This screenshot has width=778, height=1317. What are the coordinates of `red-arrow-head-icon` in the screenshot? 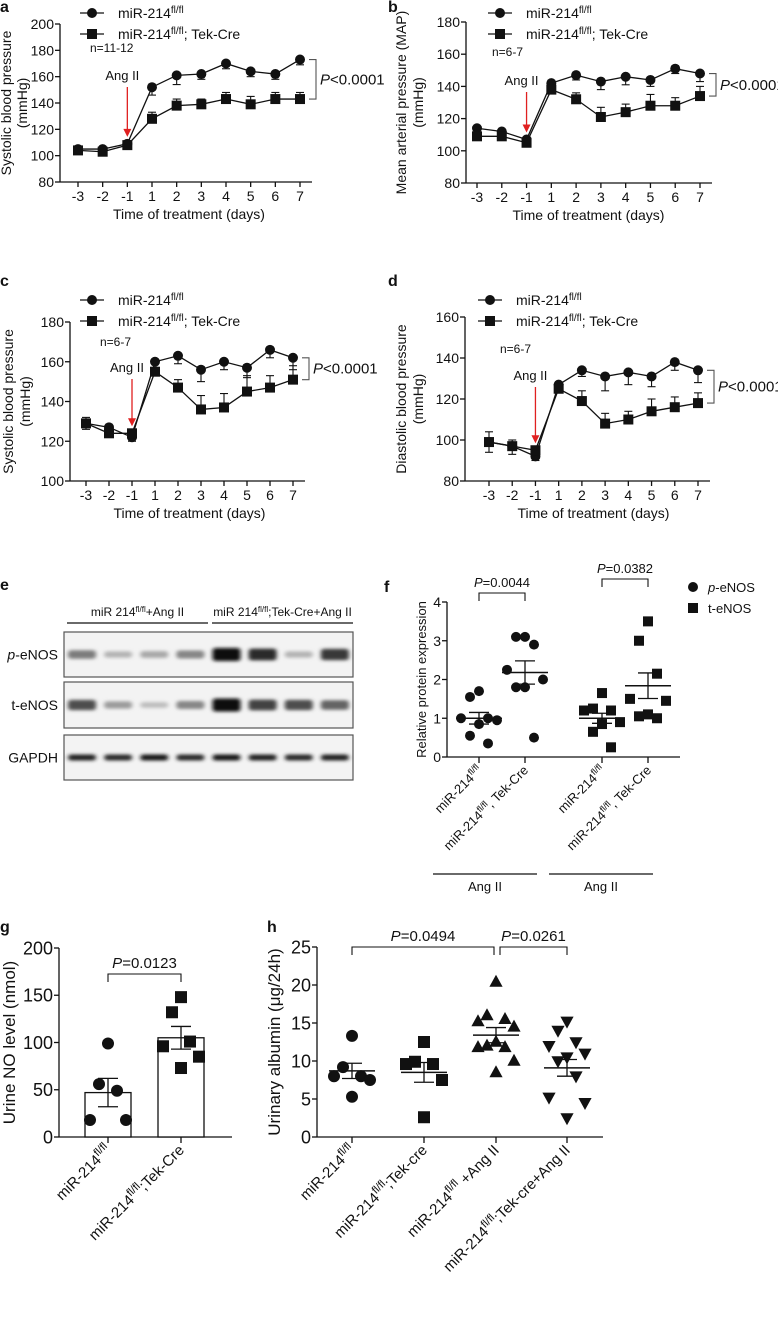 It's located at (526, 128).